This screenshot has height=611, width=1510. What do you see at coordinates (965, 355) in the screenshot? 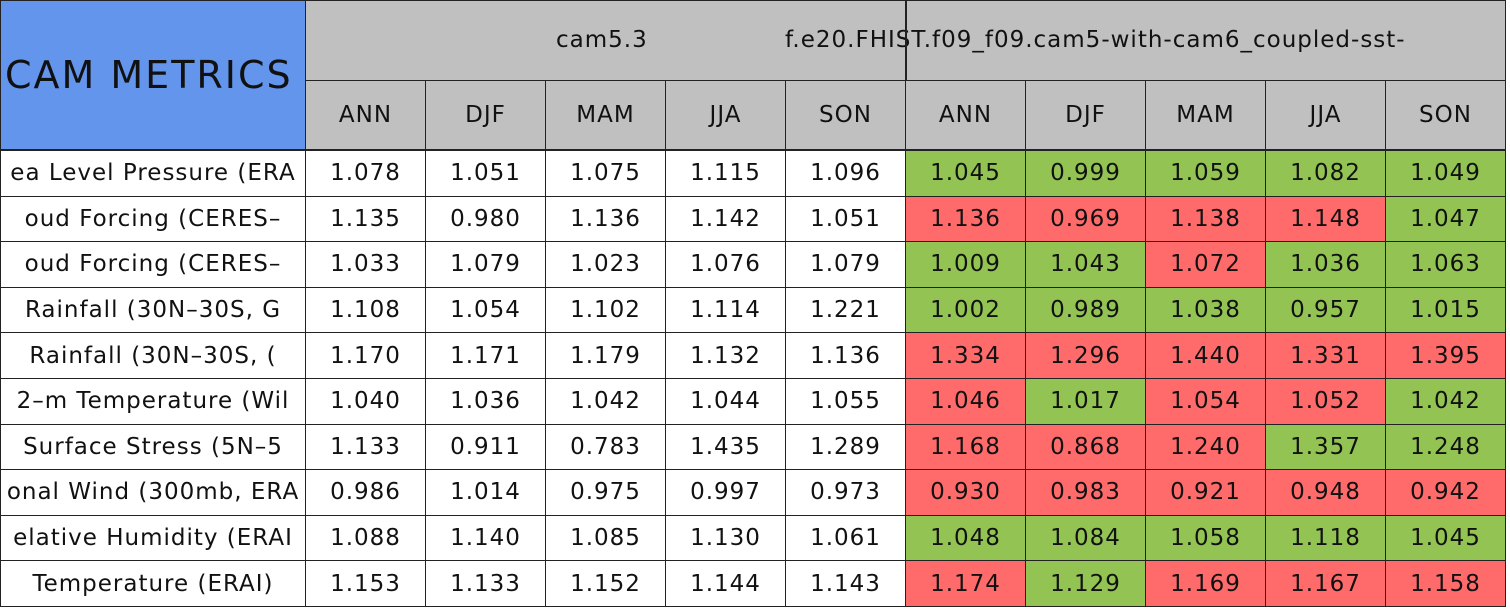
I see `metric-value: 1.334` at bounding box center [965, 355].